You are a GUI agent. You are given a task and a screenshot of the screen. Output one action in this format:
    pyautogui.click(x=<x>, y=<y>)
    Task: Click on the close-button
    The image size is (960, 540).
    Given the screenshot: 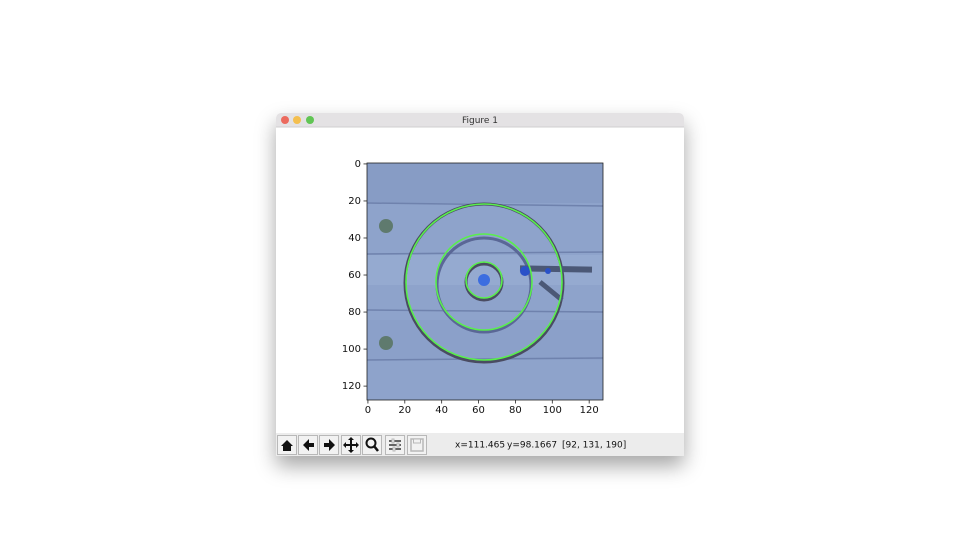 What is the action you would take?
    pyautogui.click(x=285, y=120)
    